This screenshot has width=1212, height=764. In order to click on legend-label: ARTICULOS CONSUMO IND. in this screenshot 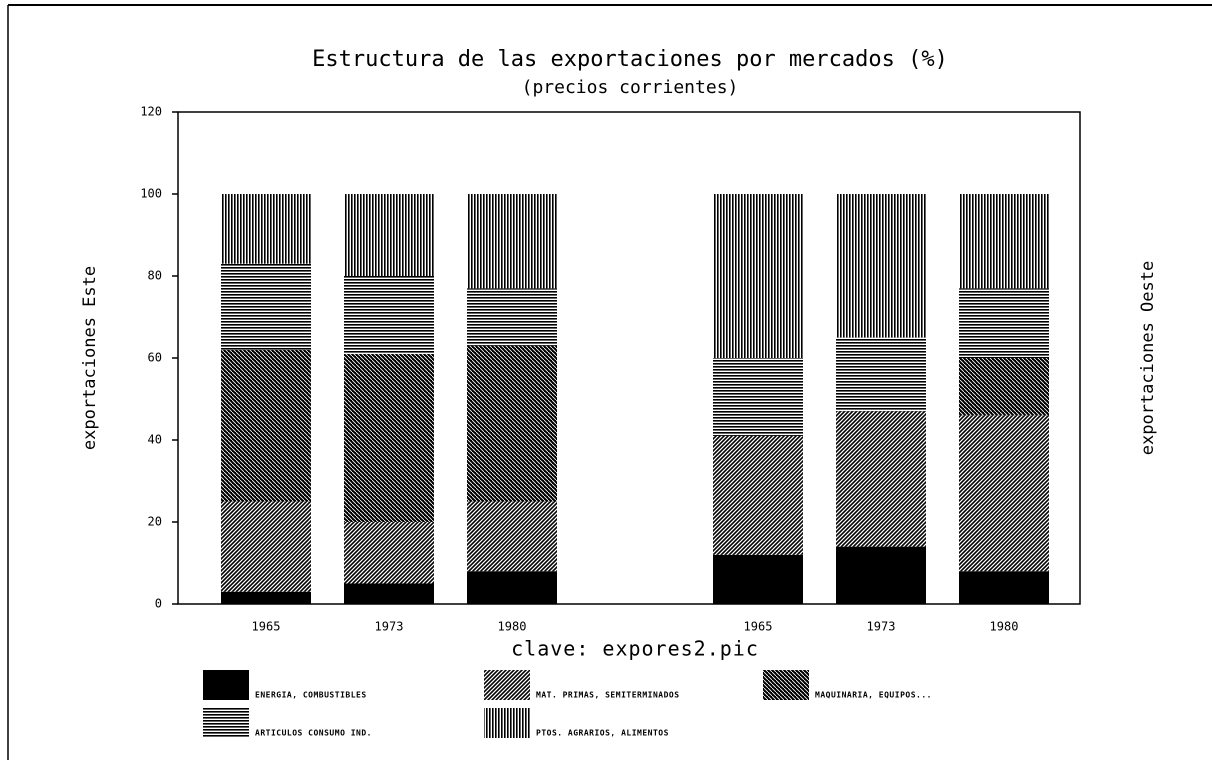, I will do `click(313, 733)`.